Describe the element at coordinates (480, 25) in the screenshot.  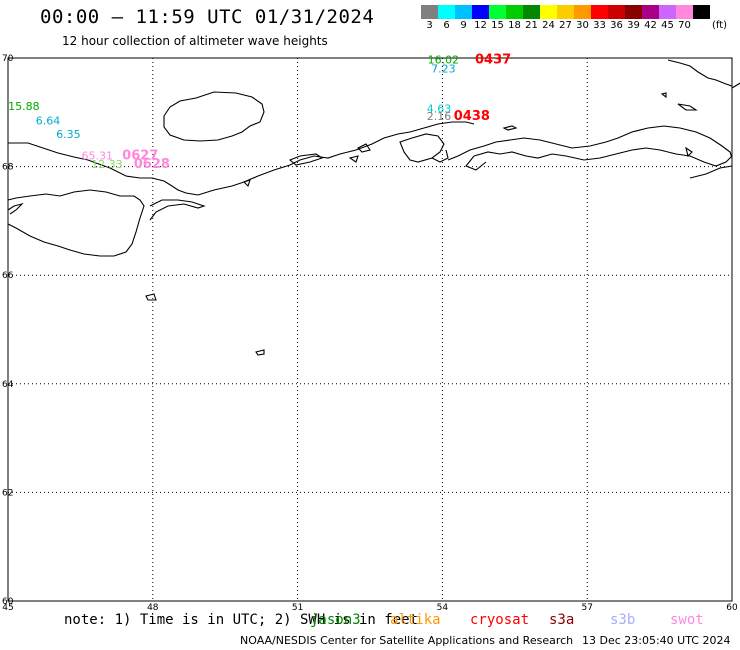
I see `legend-label: 12` at that location.